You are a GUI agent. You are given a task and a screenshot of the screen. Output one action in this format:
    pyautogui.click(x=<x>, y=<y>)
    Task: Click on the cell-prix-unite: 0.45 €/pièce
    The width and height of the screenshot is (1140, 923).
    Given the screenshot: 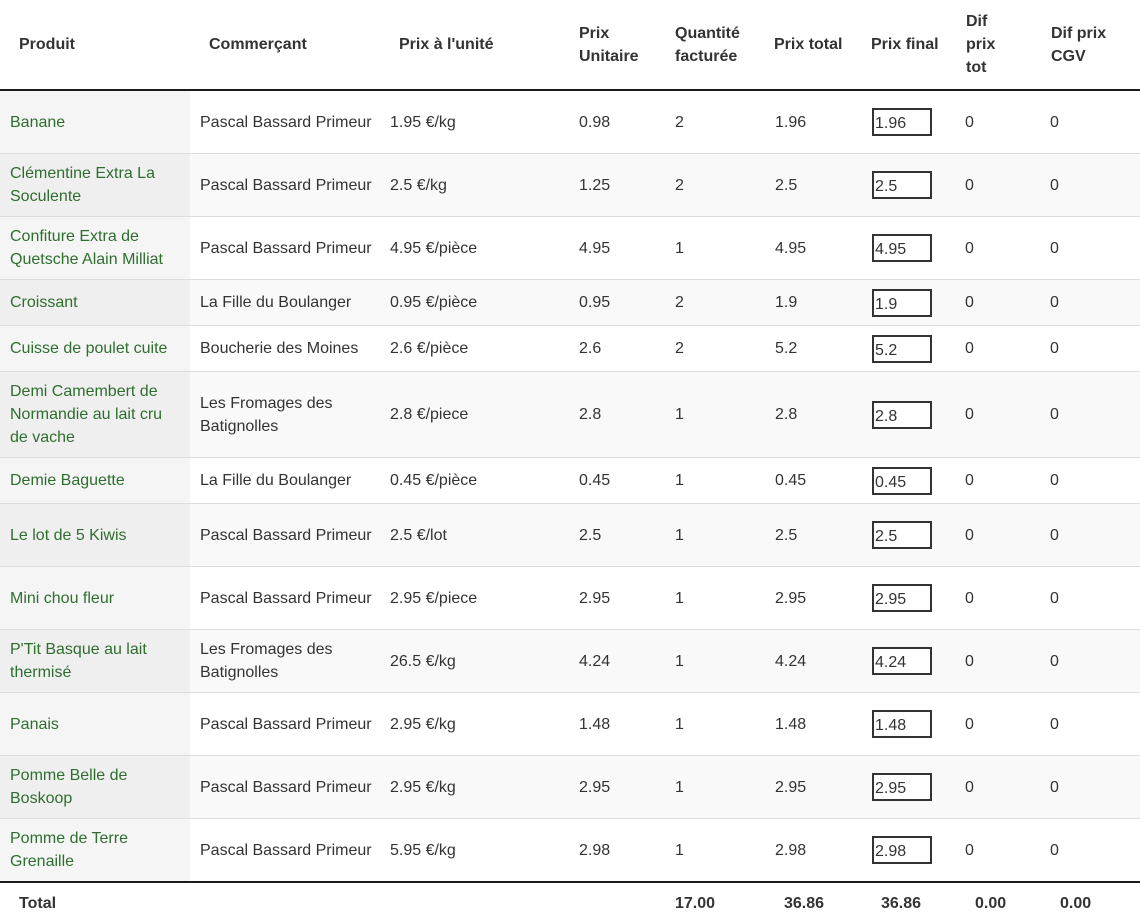 What is the action you would take?
    pyautogui.click(x=475, y=480)
    